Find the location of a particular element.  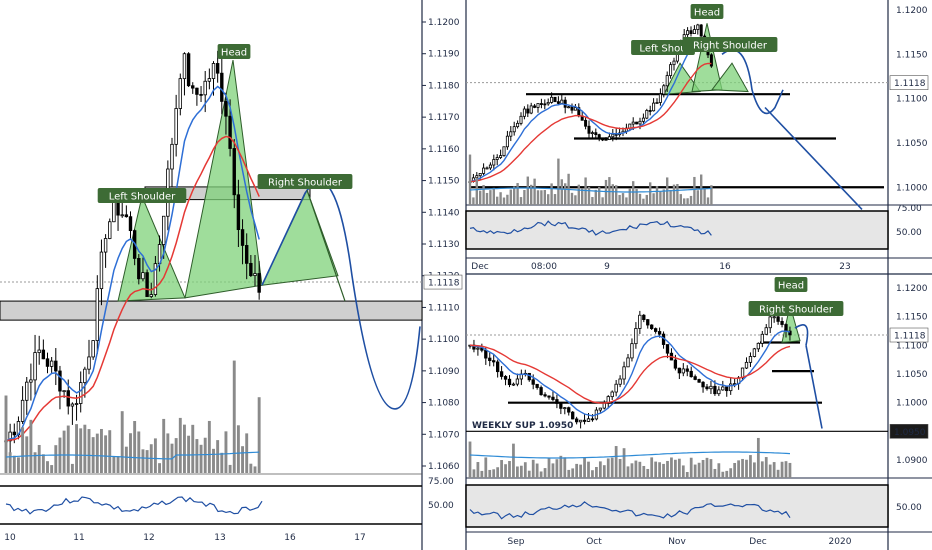

panel2-rsi-box is located at coordinates (677, 230).